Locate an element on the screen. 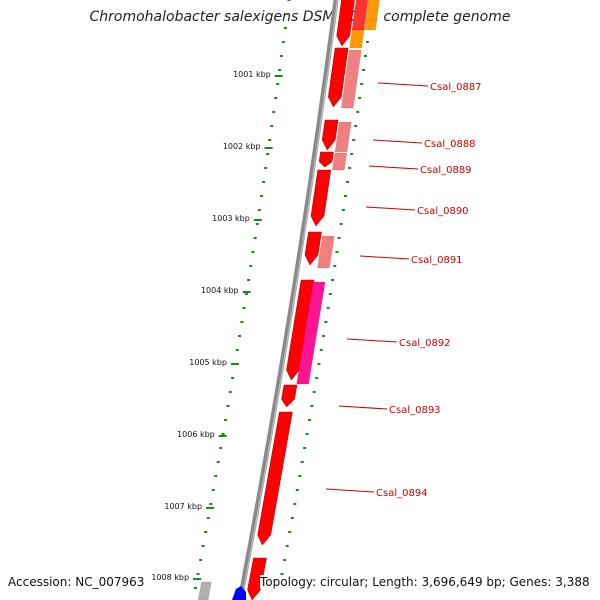 This screenshot has height=600, width=600. blue-feature-arrow is located at coordinates (239, 593).